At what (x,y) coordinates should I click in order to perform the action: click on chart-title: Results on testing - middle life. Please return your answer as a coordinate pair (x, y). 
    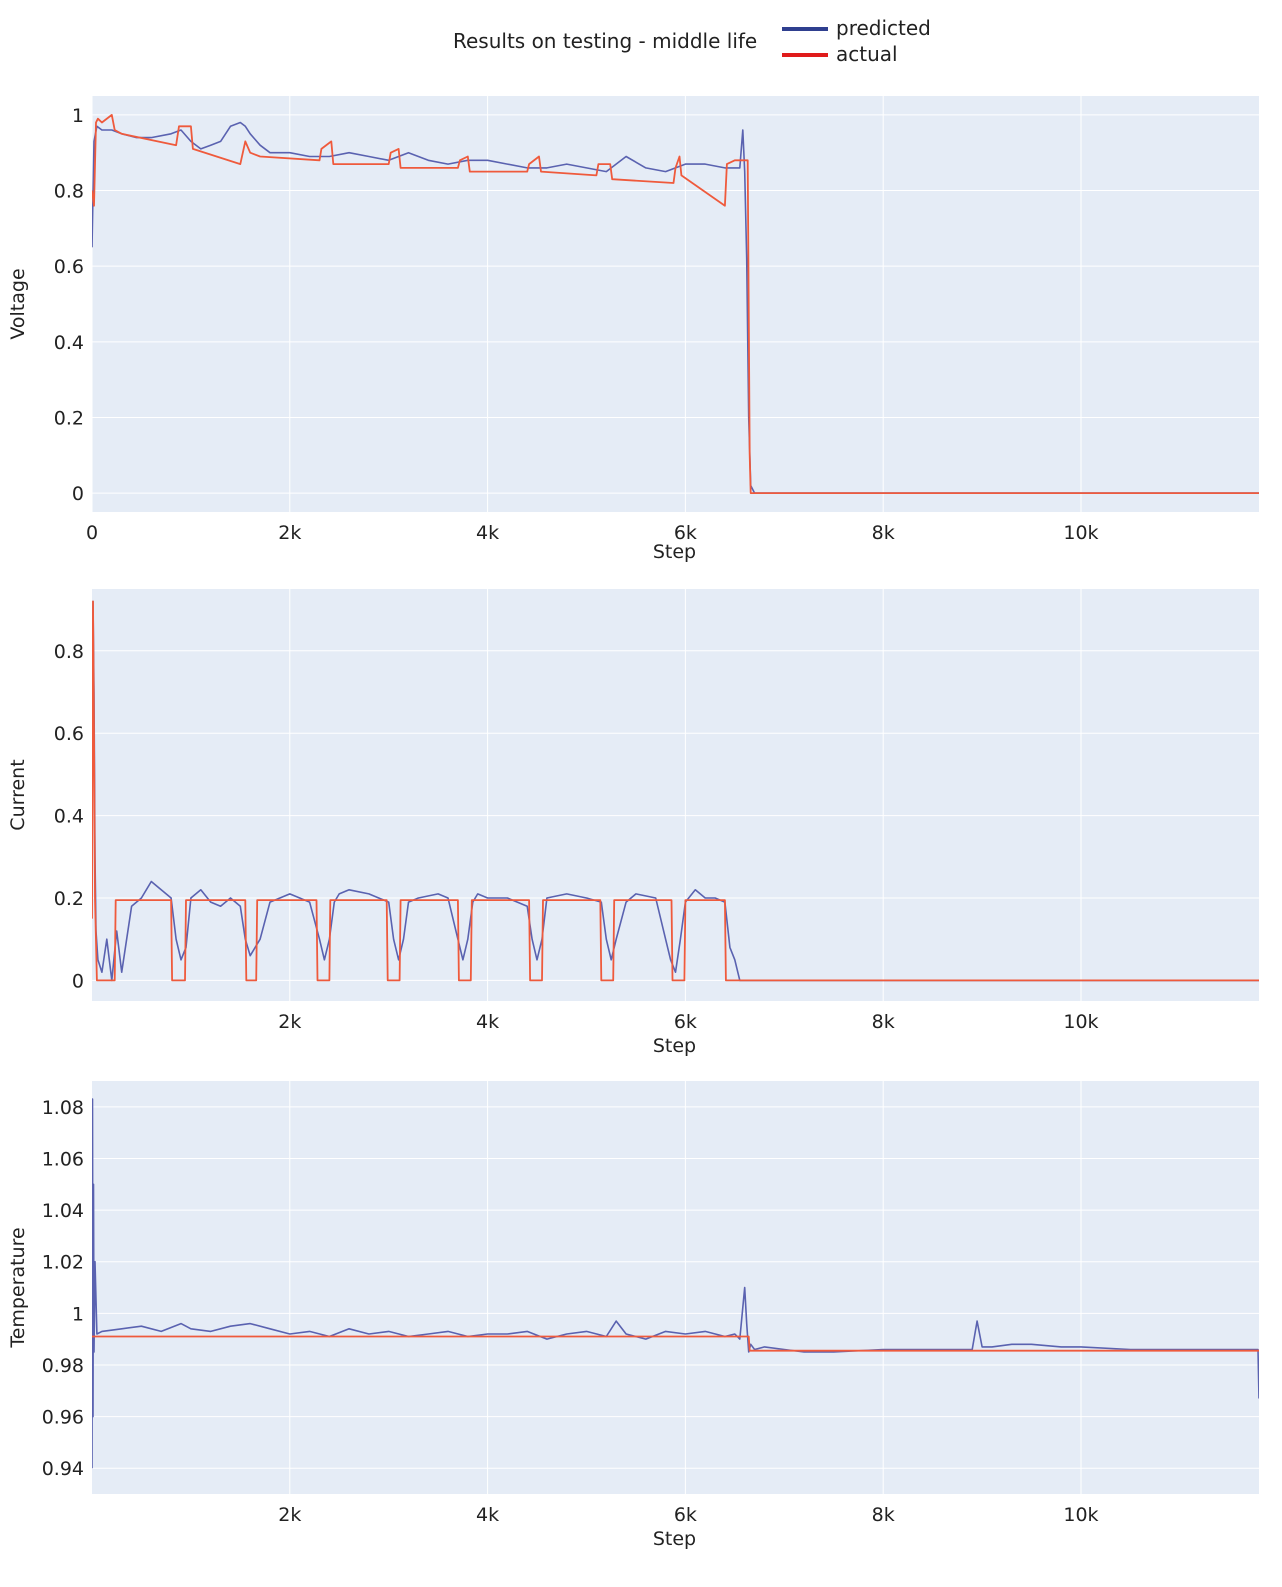
    Looking at the image, I should click on (605, 41).